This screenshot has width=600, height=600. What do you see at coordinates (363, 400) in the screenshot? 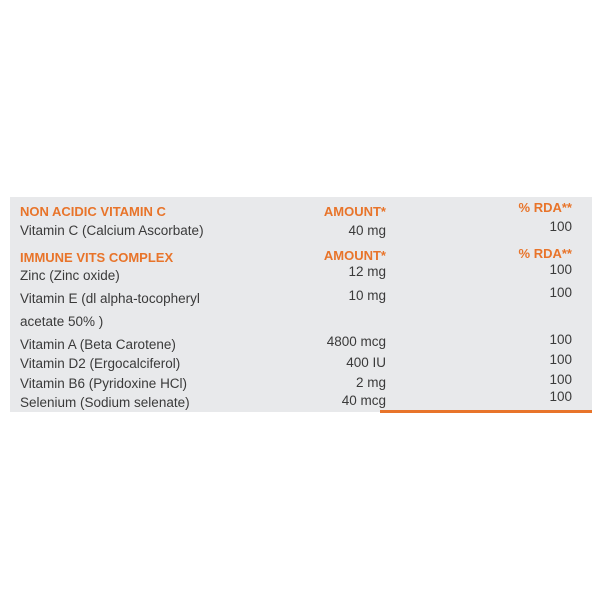
I see `nutrient-amount: 40 mcg` at bounding box center [363, 400].